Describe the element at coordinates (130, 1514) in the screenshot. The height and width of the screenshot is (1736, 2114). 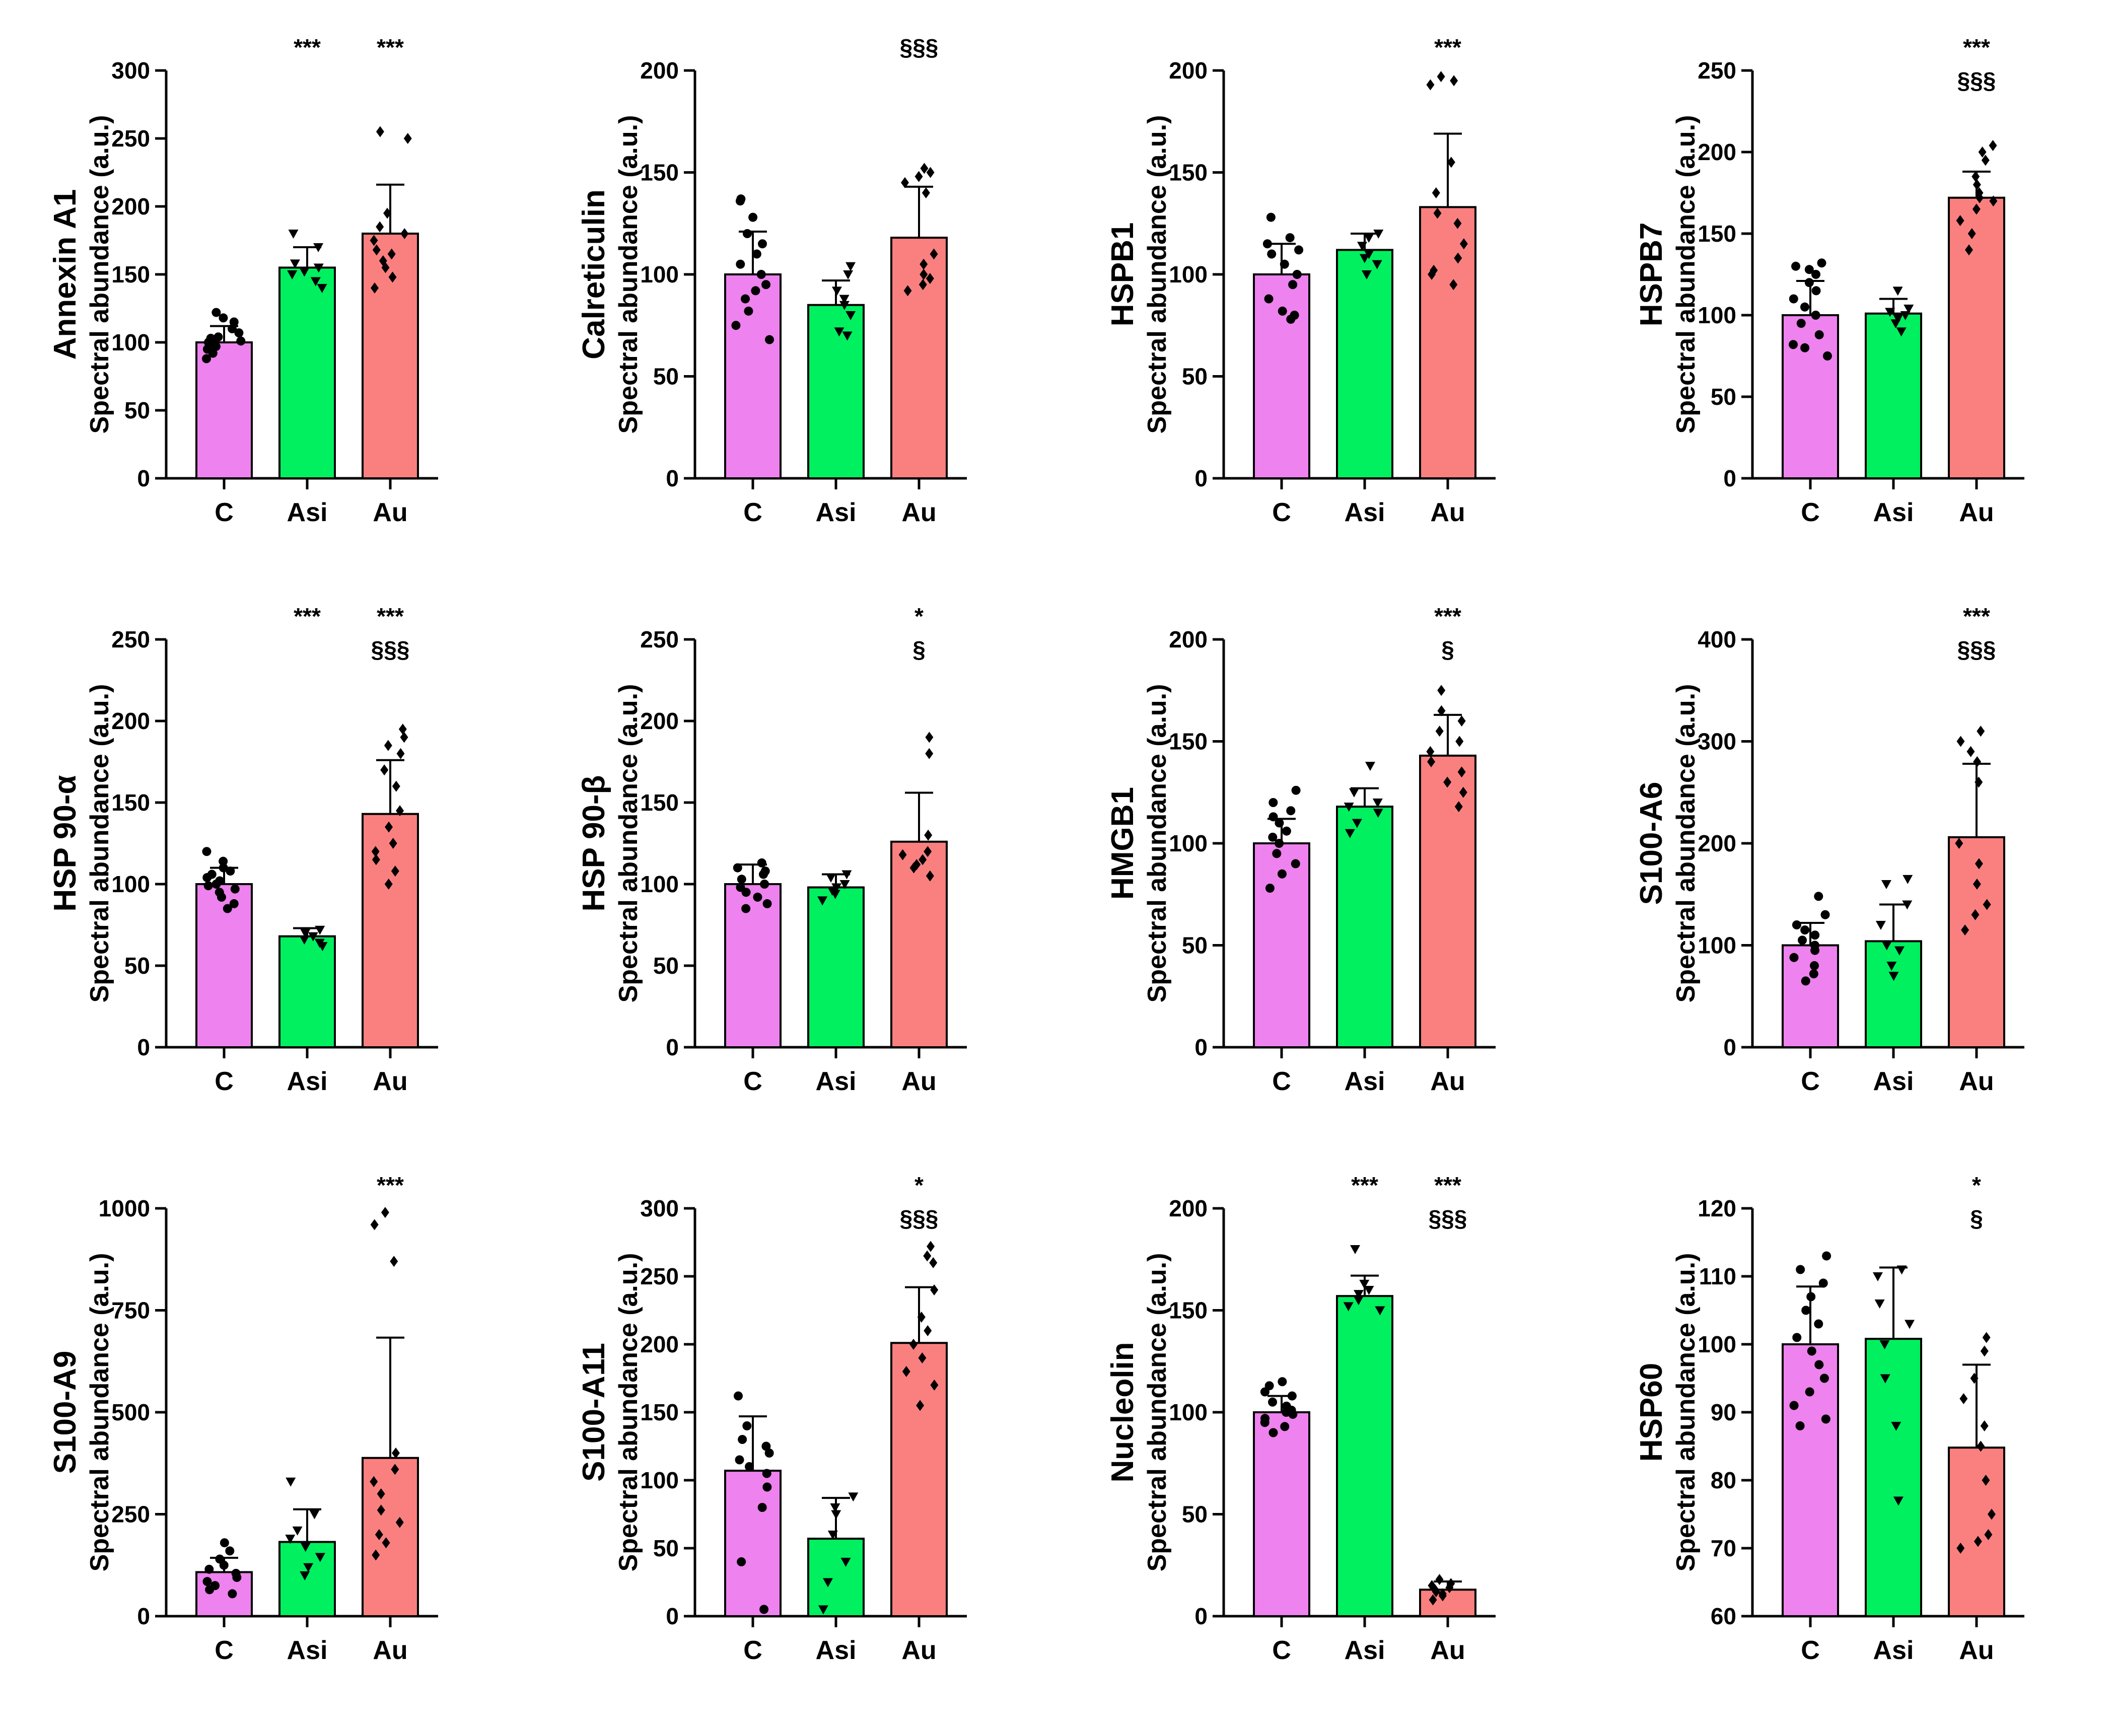
I see `y-tick-label: 250` at that location.